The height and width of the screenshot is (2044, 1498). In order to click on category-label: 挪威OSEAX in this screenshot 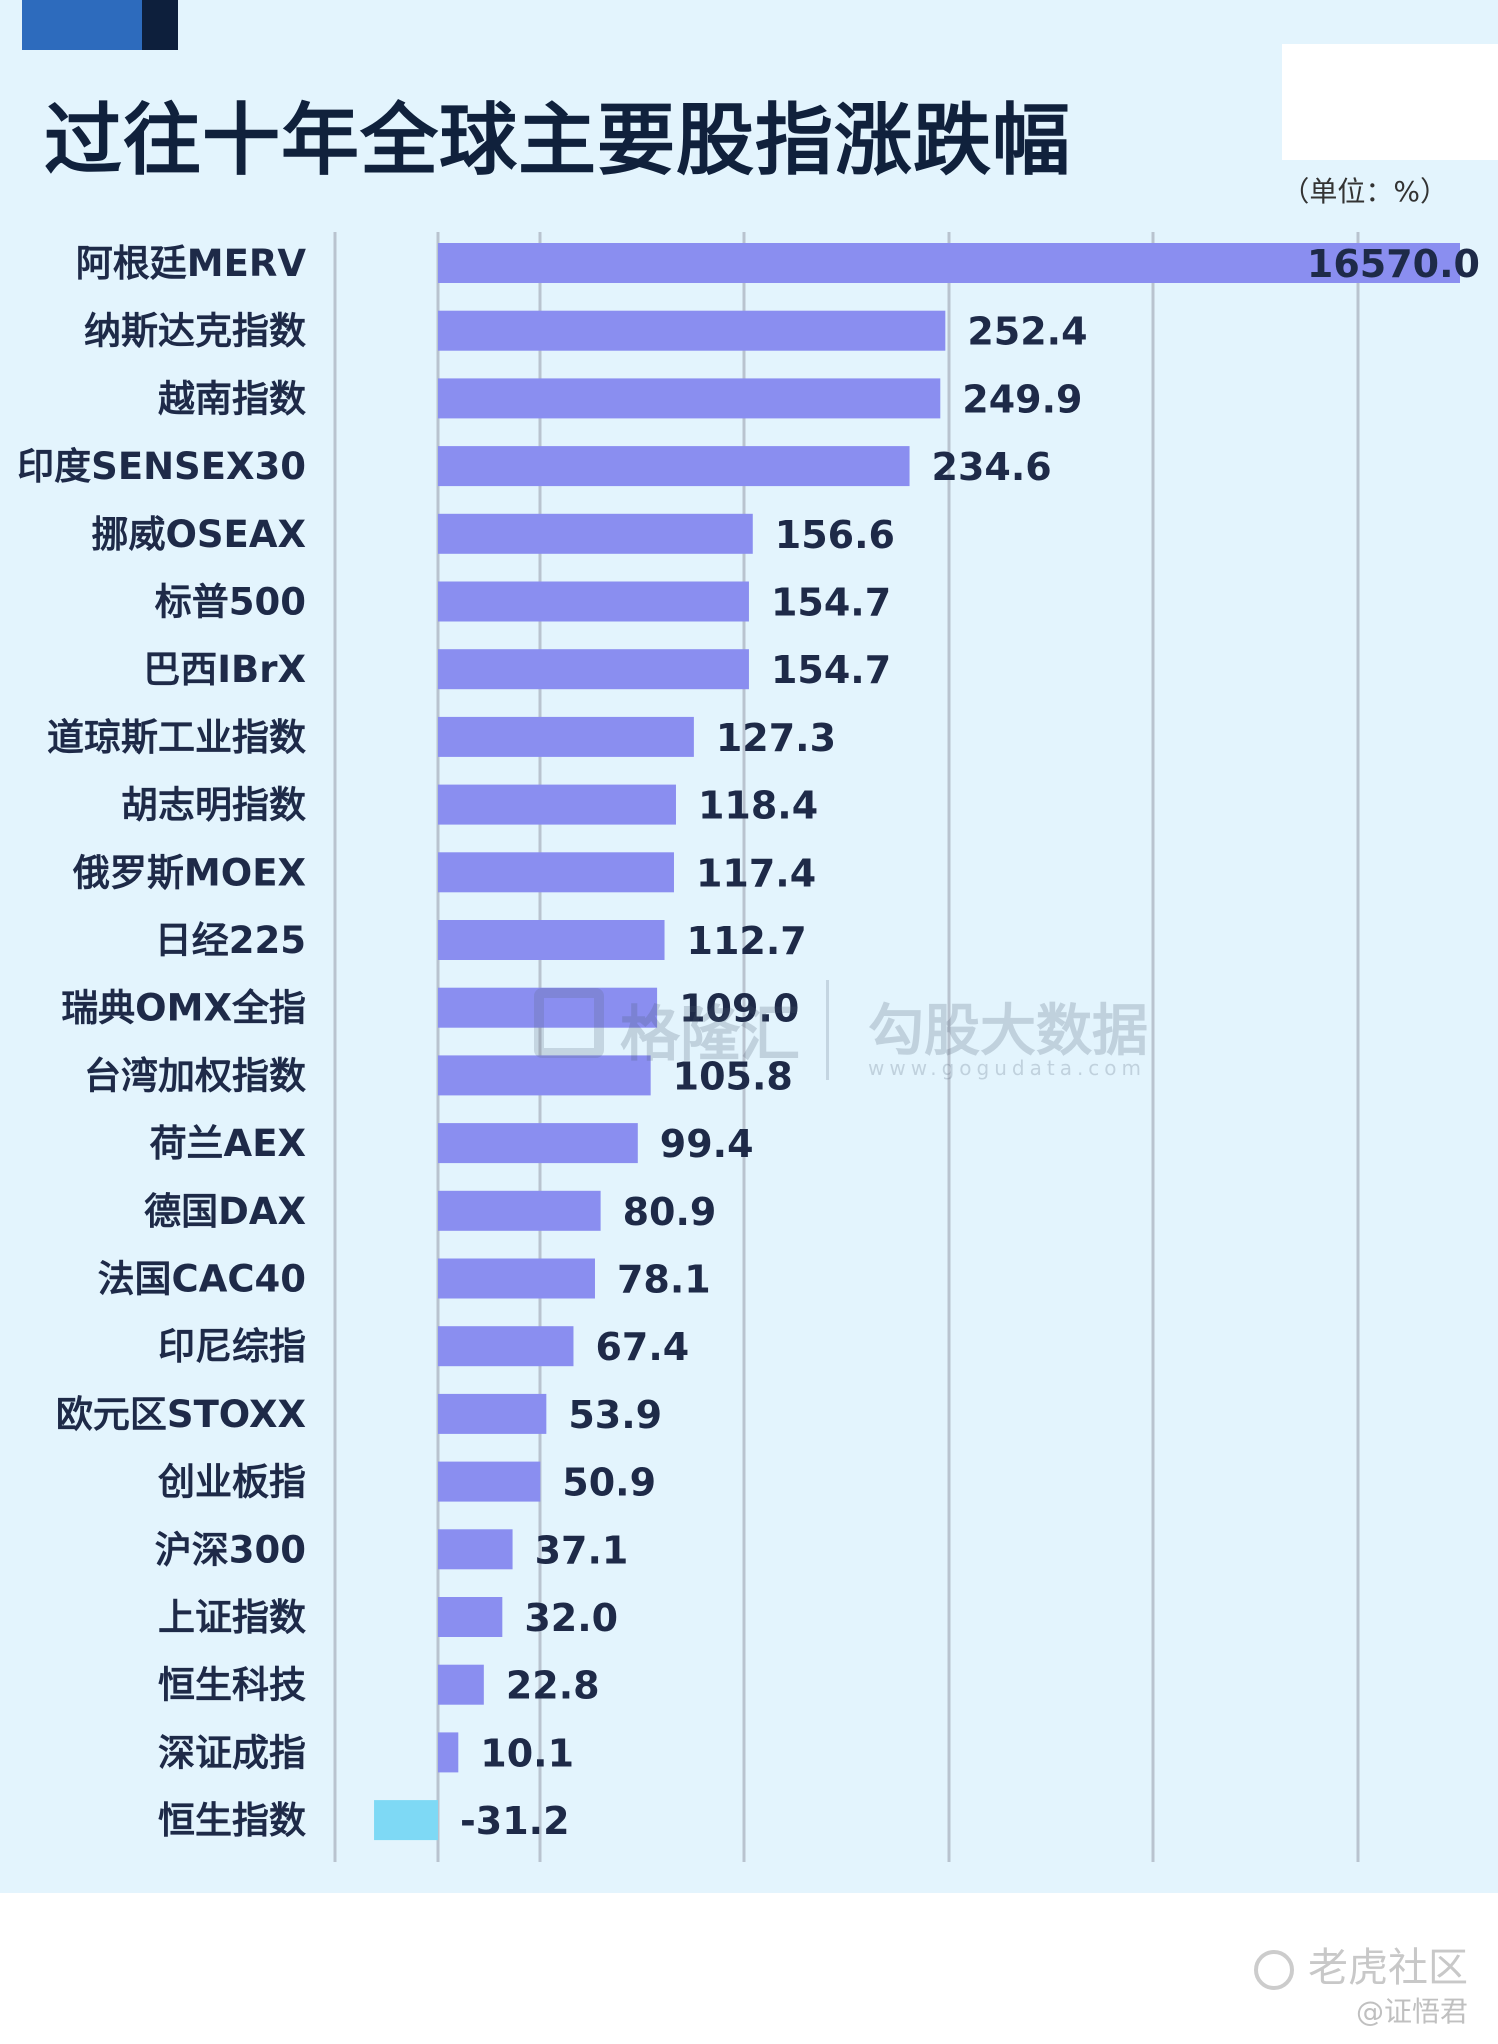, I will do `click(198, 534)`.